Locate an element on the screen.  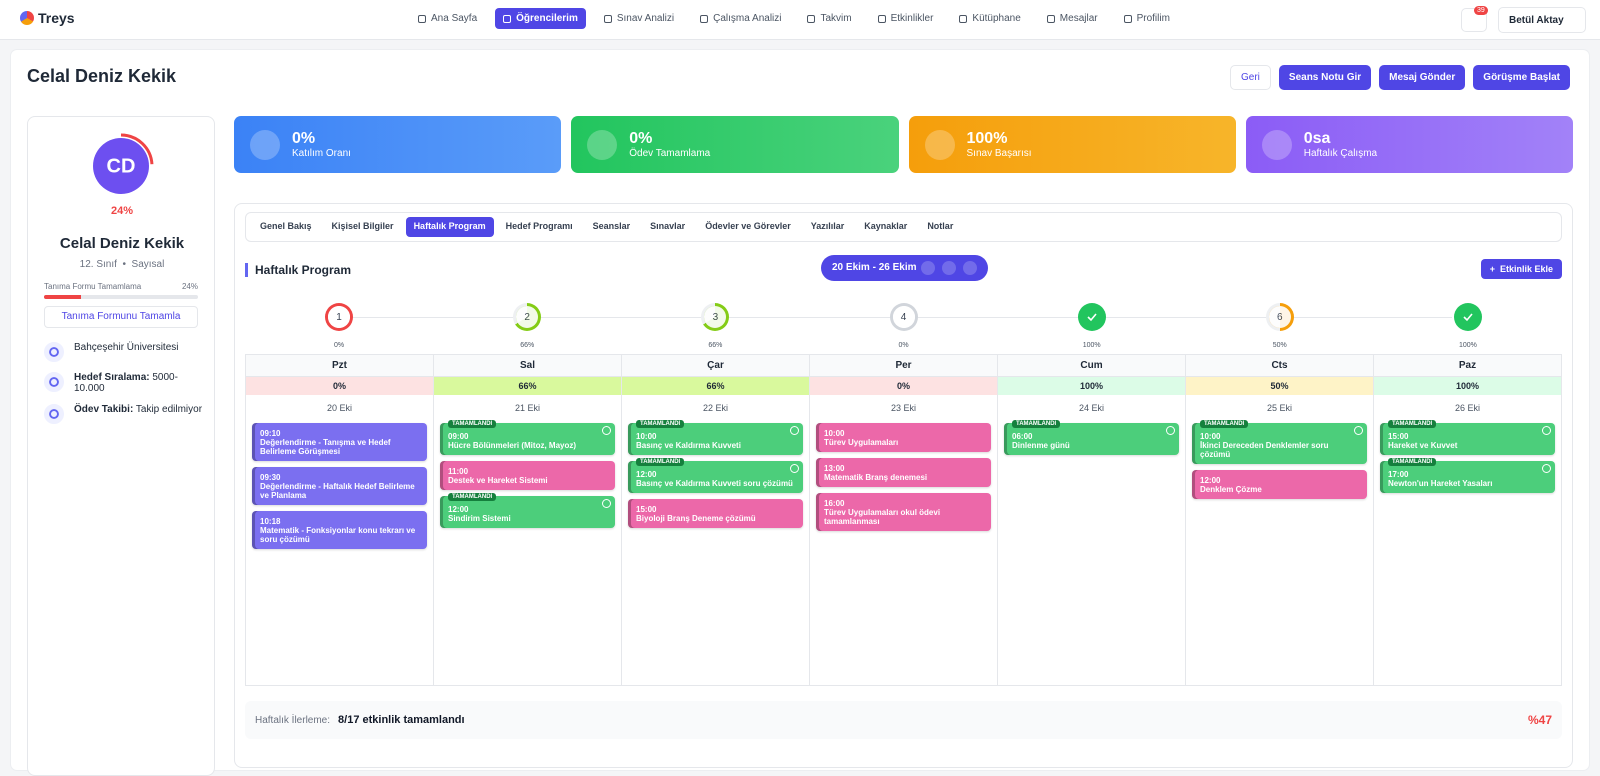
step-inner is located at coordinates (1467, 317).